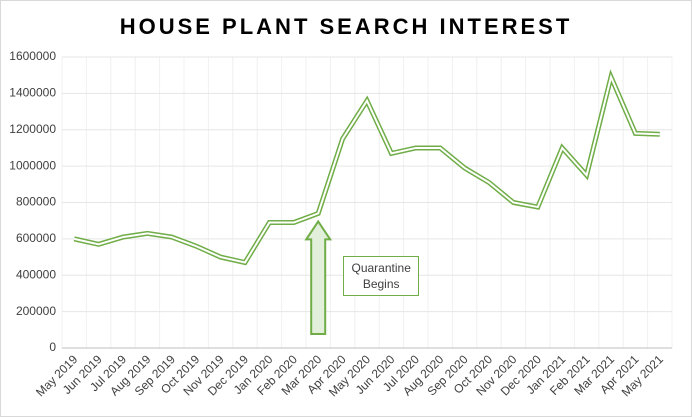 The height and width of the screenshot is (417, 692). Describe the element at coordinates (318, 277) in the screenshot. I see `annotation-arrow` at that location.